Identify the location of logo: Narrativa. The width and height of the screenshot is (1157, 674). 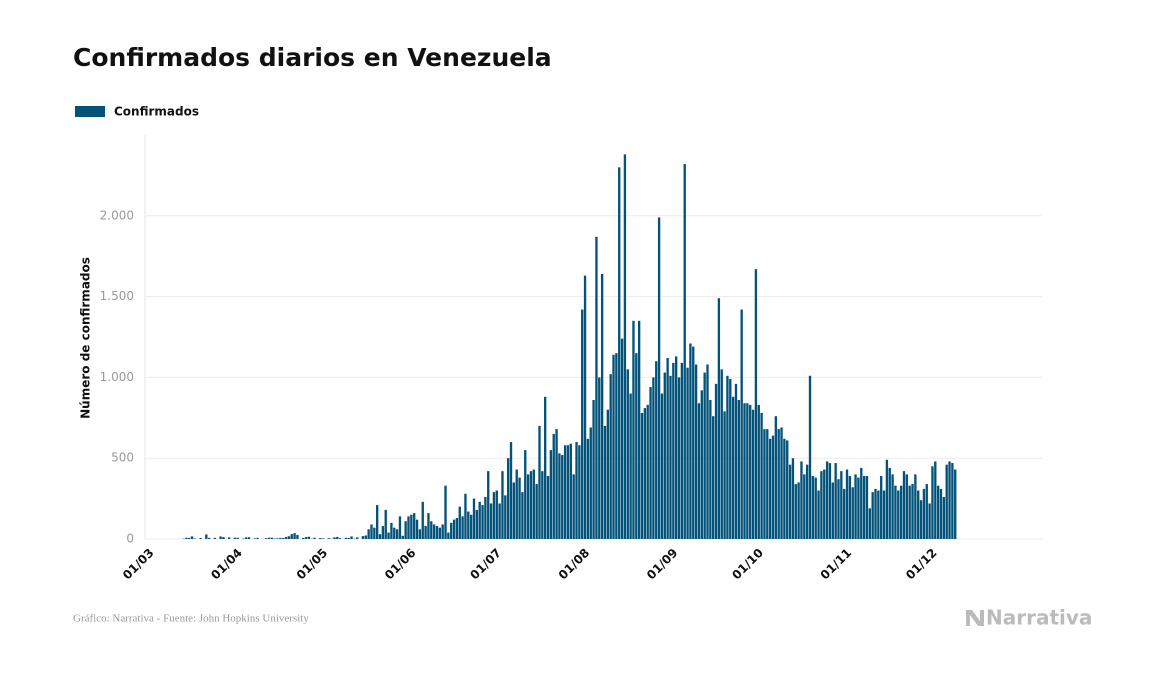
(1039, 618).